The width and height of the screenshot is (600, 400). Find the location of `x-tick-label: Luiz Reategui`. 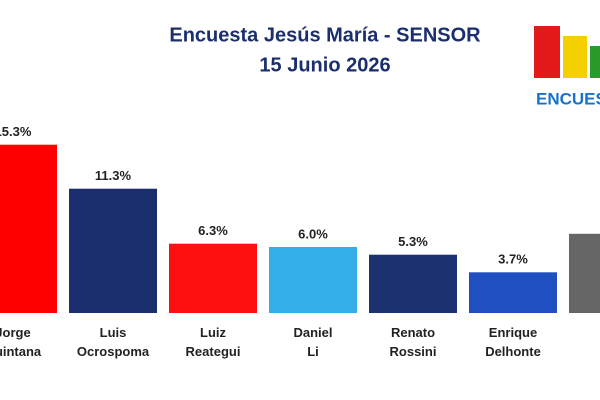

x-tick-label: Luiz Reategui is located at coordinates (213, 342).